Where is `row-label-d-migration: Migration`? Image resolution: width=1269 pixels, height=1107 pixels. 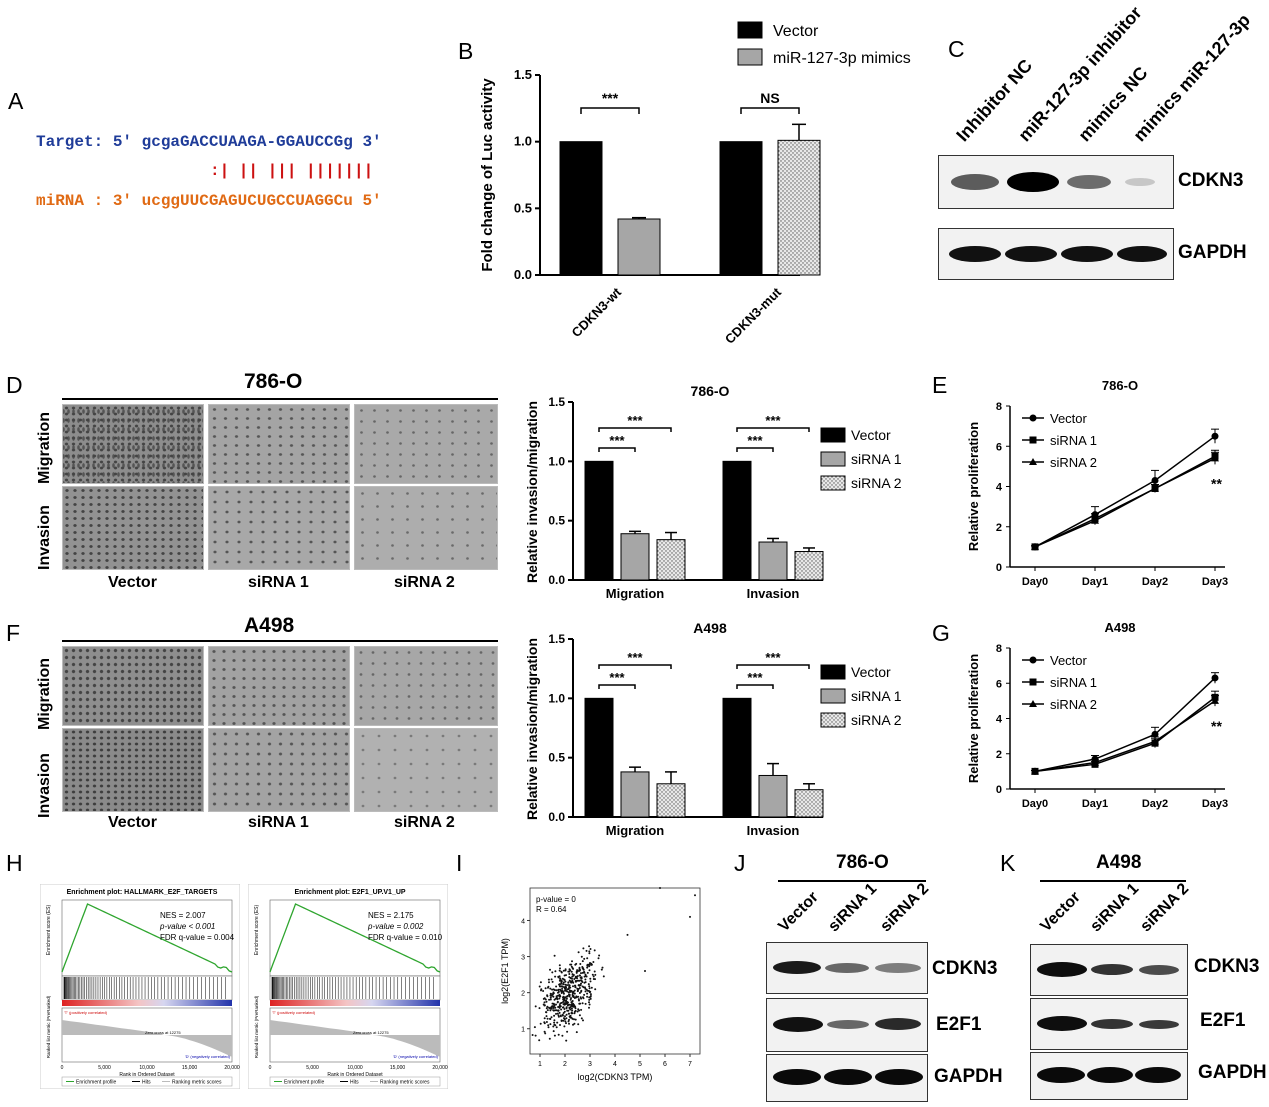
row-label-d-migration: Migration is located at coordinates (44, 448).